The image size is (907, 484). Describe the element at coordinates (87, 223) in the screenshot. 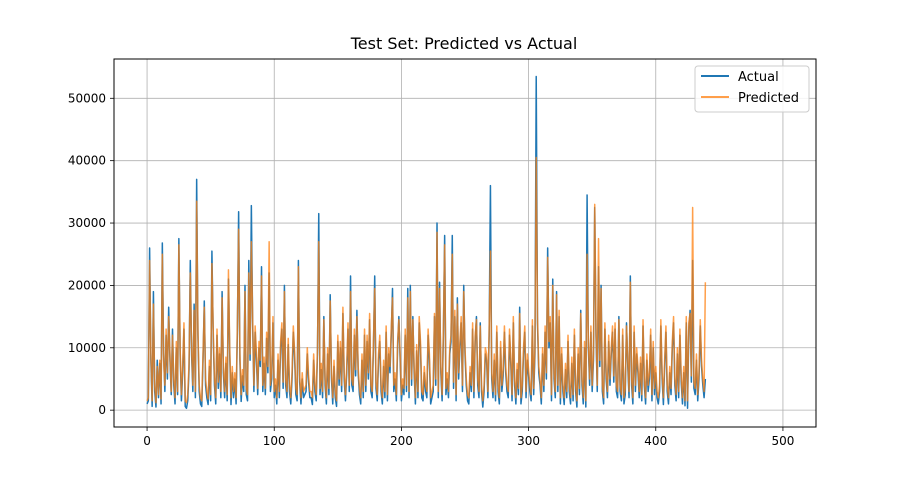

I see `y-tick-label: 30000` at that location.